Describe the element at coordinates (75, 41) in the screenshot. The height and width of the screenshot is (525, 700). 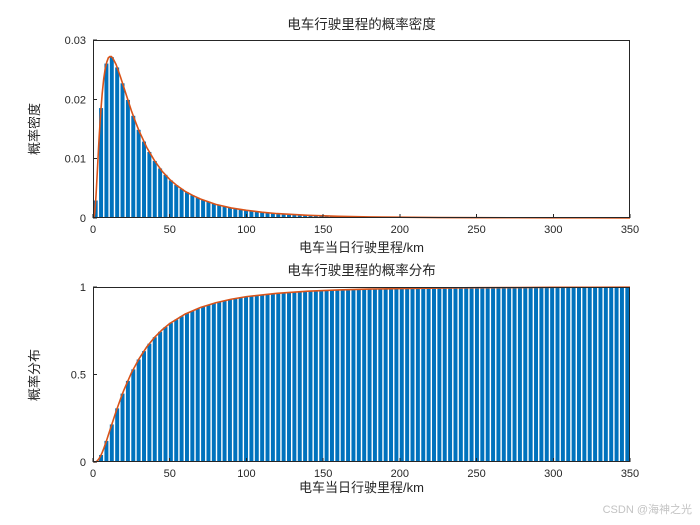
I see `y-tick-label: 0.03` at that location.